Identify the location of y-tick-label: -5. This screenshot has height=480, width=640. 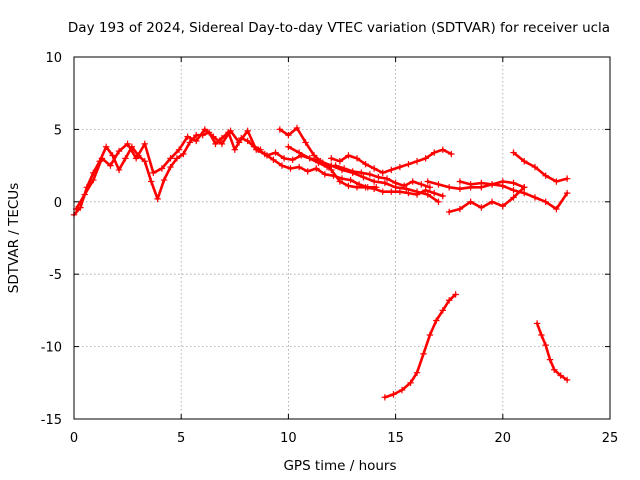
(55, 275).